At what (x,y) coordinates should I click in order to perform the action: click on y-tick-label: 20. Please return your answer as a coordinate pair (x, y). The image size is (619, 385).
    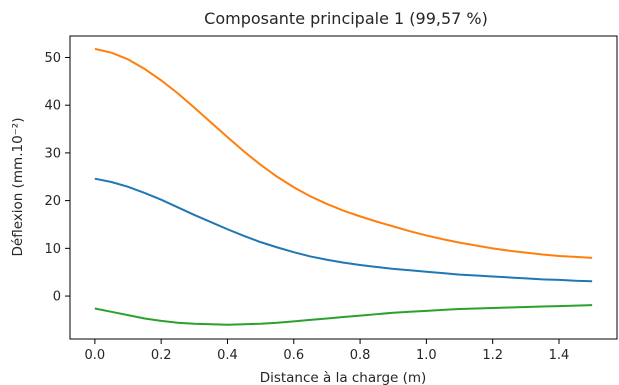
    Looking at the image, I should click on (52, 201).